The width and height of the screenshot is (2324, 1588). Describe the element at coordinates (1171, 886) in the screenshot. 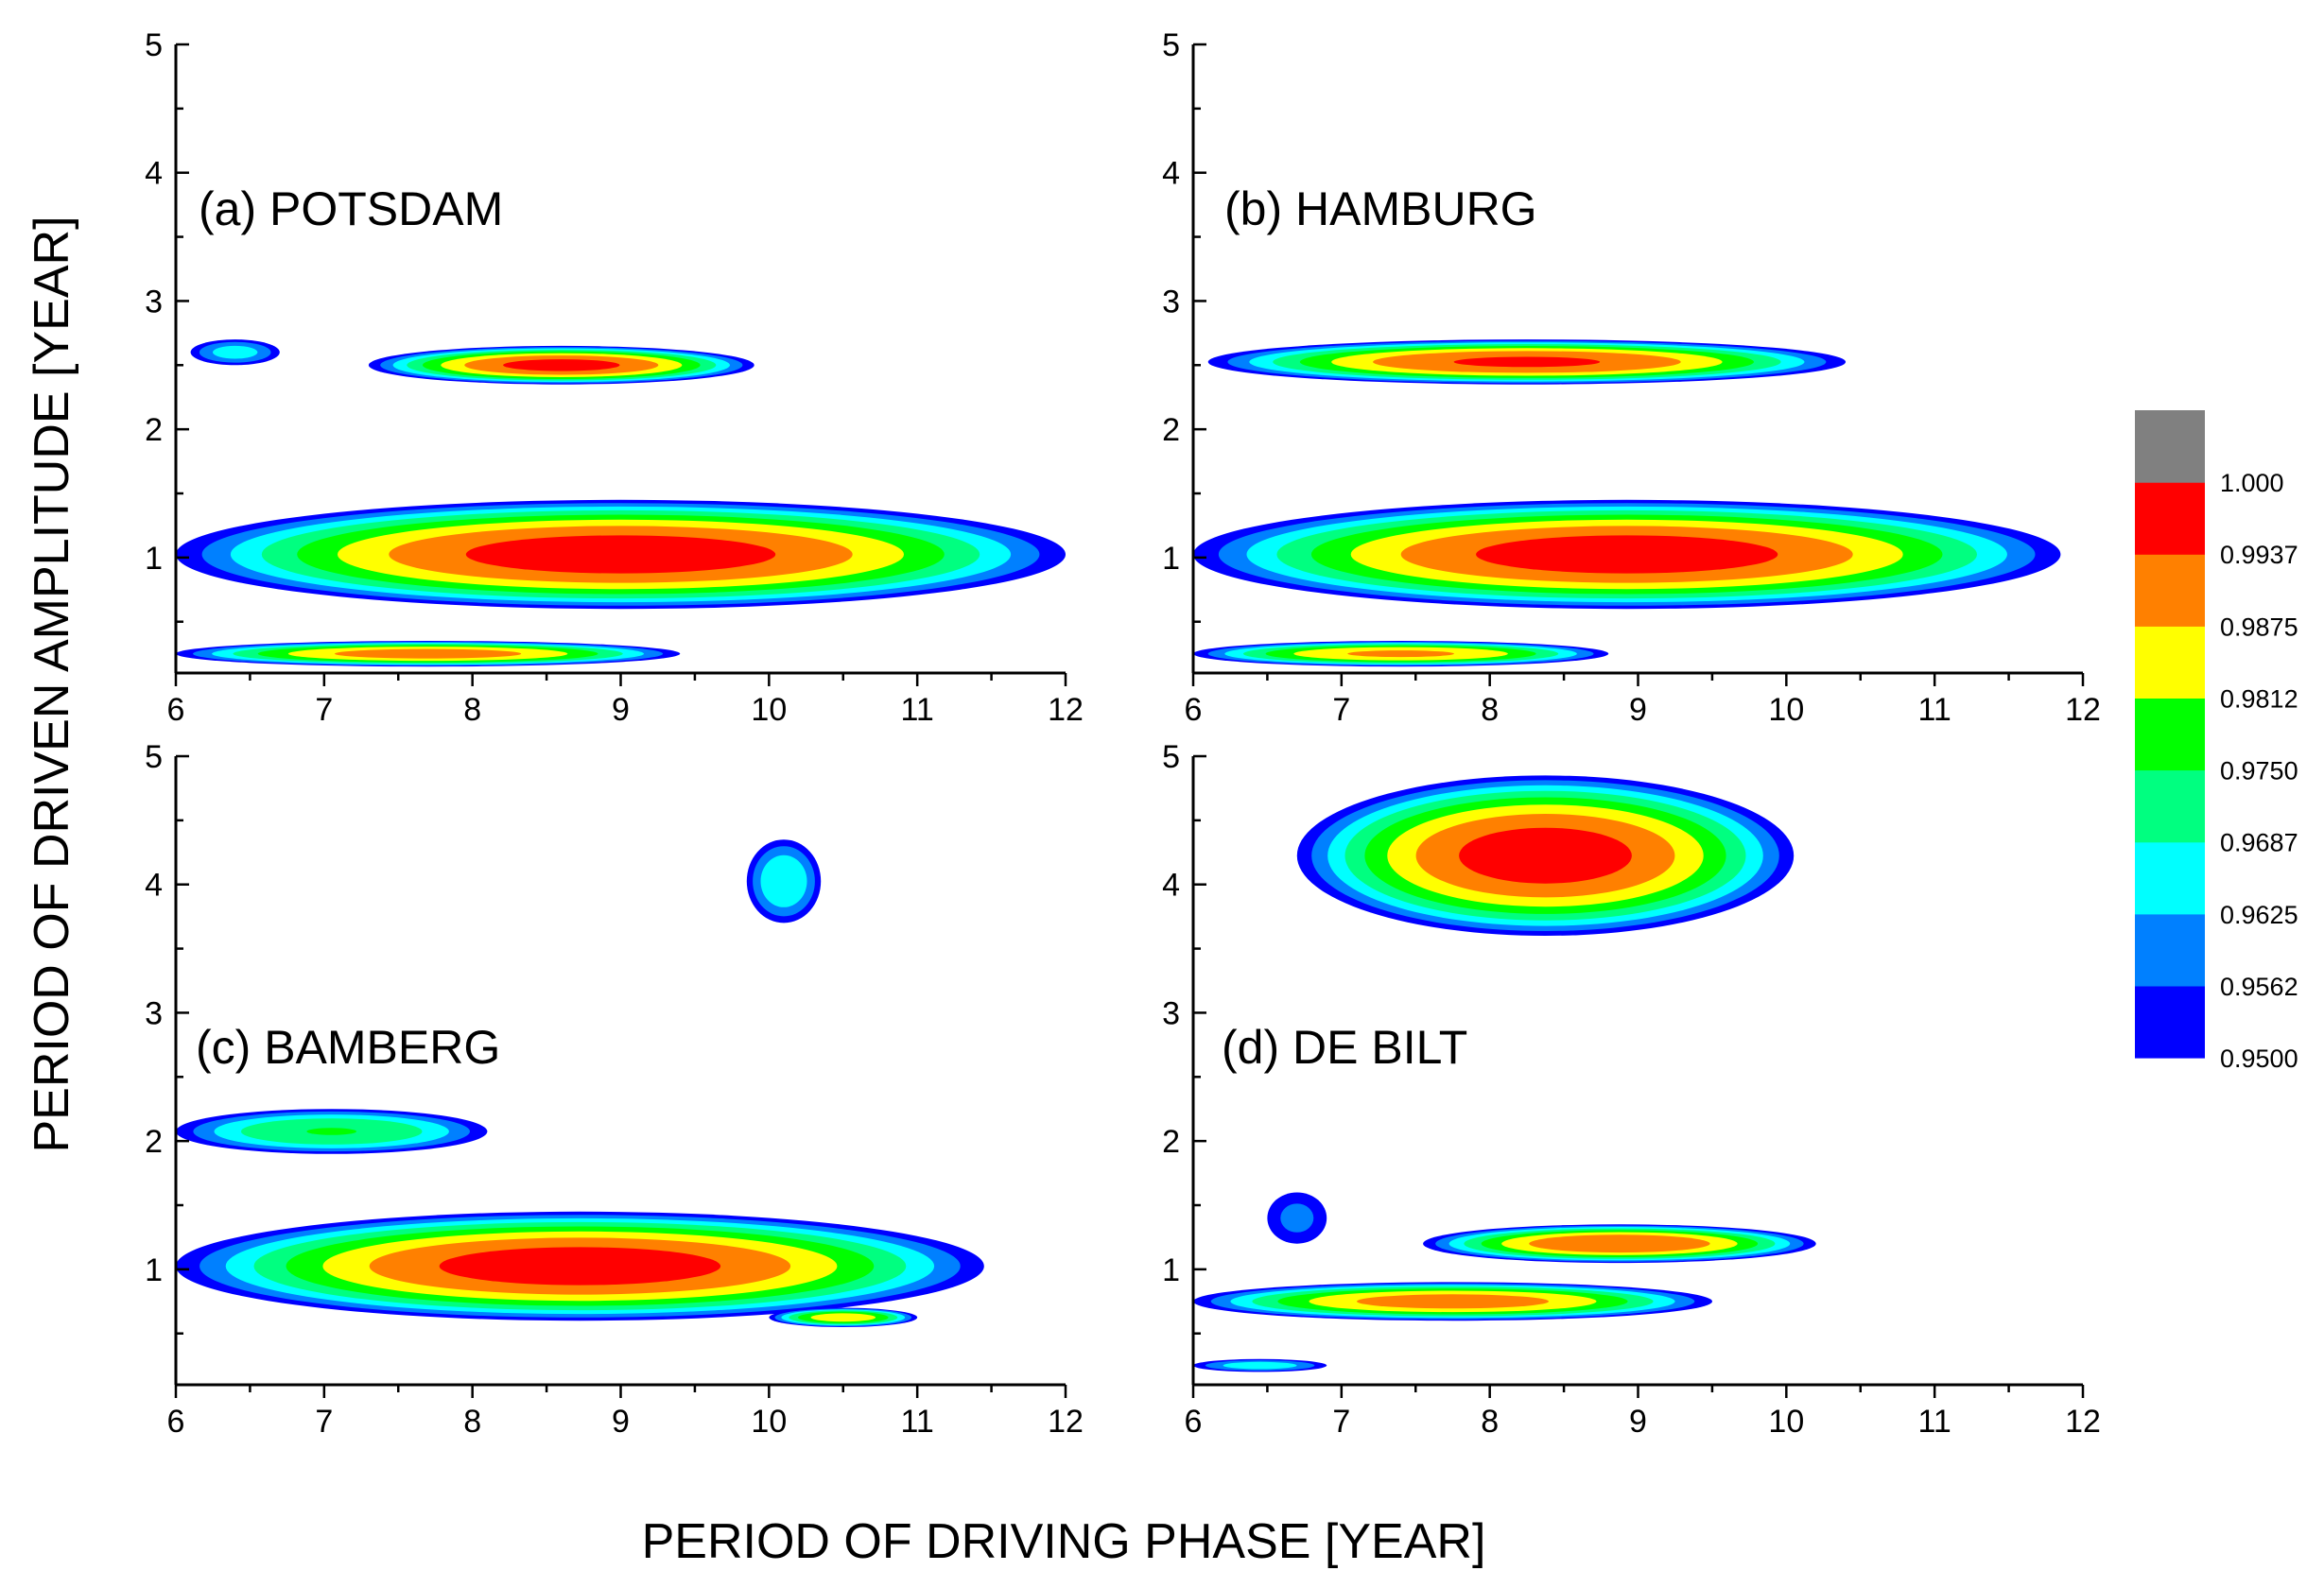

I see `y-tick-label-de-bilt-3: 4` at that location.